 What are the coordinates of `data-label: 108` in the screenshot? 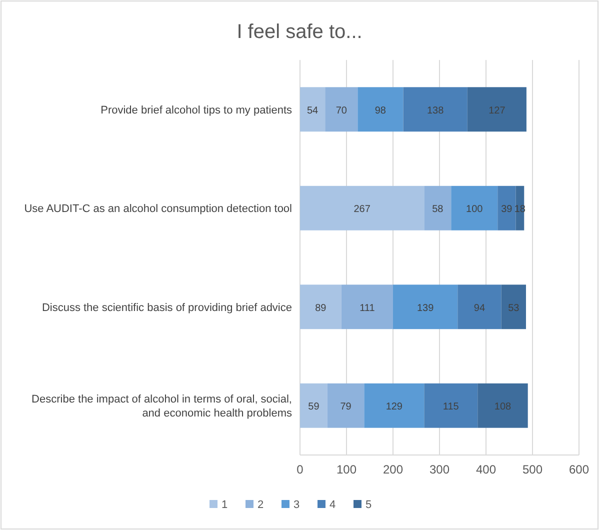 It's located at (503, 407).